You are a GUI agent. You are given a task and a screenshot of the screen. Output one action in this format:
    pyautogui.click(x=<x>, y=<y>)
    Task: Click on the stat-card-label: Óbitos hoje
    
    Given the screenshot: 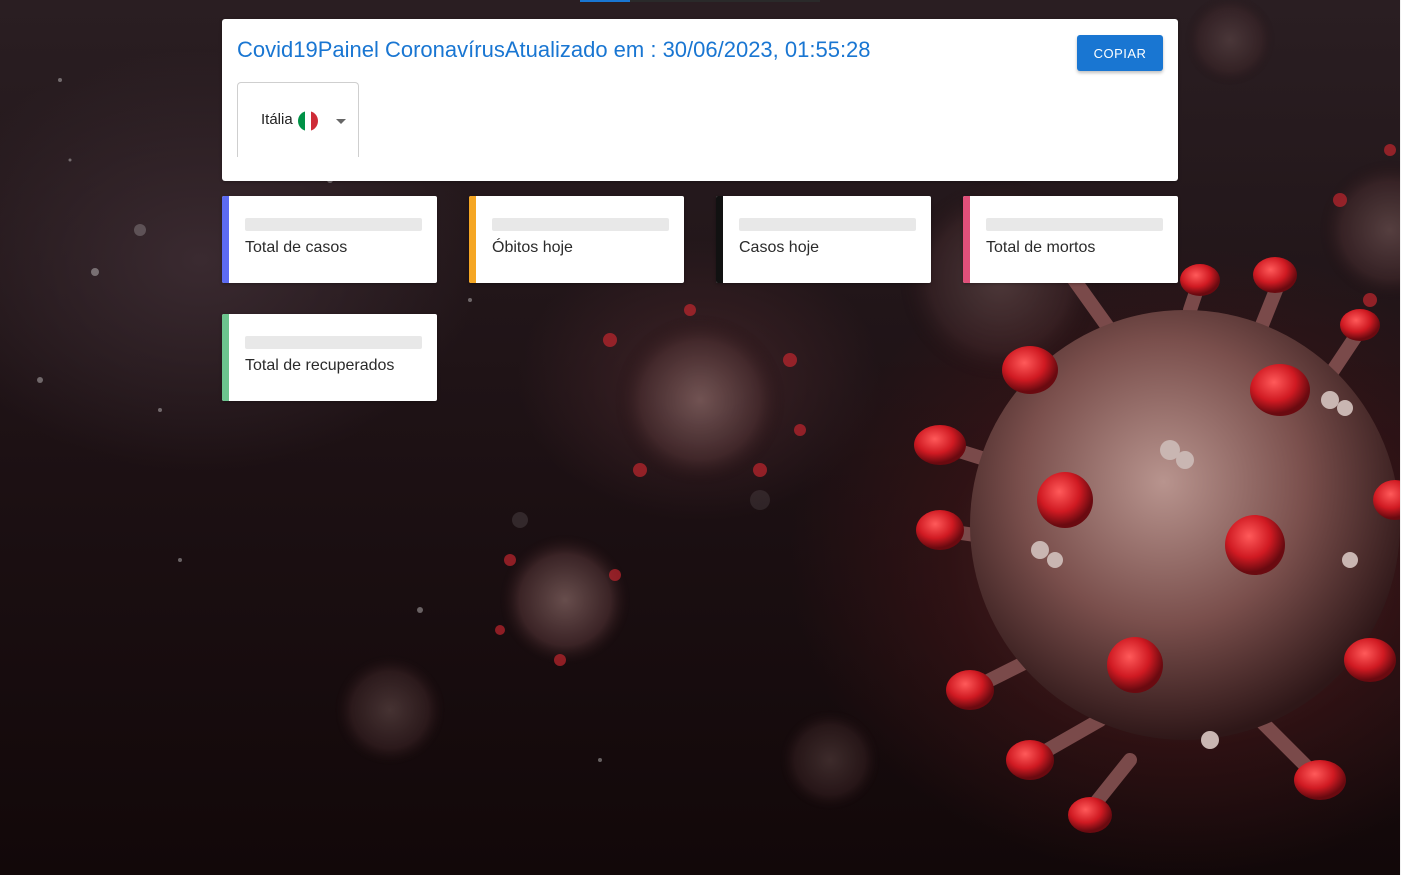 What is the action you would take?
    pyautogui.click(x=532, y=247)
    